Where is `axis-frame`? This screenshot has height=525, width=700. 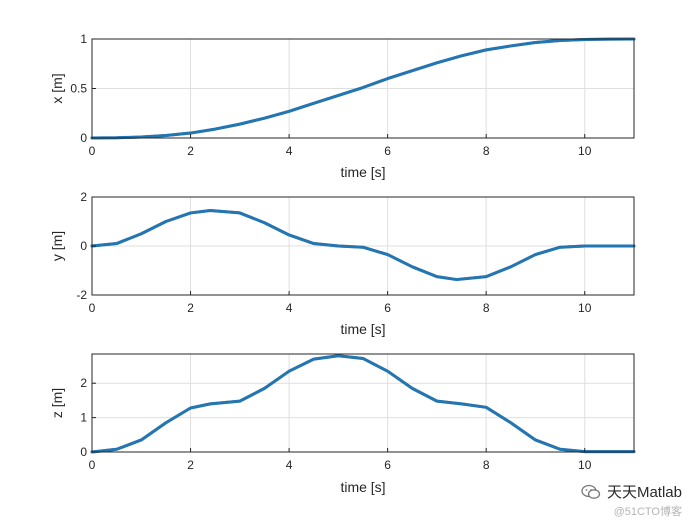 axis-frame is located at coordinates (363, 403).